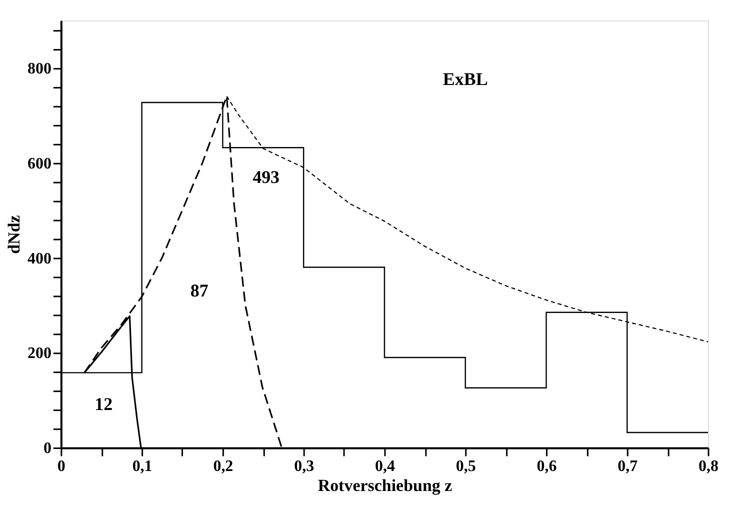 The image size is (730, 508). Describe the element at coordinates (384, 467) in the screenshot. I see `x-tick-label: 0,4` at that location.